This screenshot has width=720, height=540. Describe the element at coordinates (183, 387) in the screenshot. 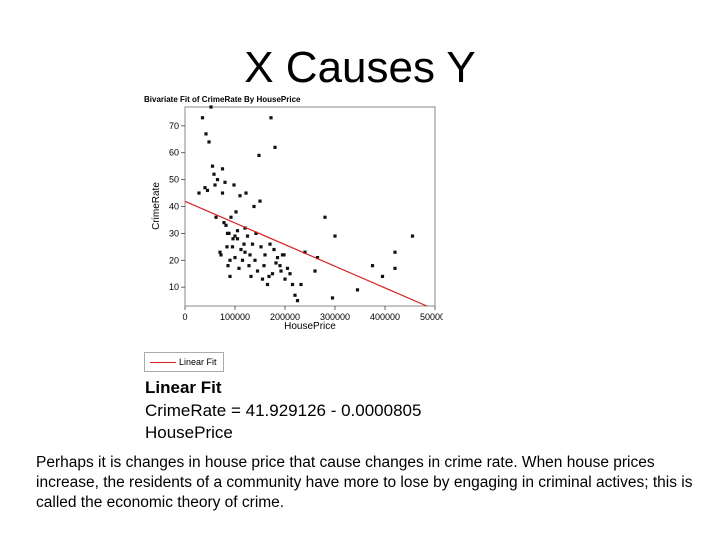

I see `fit-heading: Linear Fit` at that location.